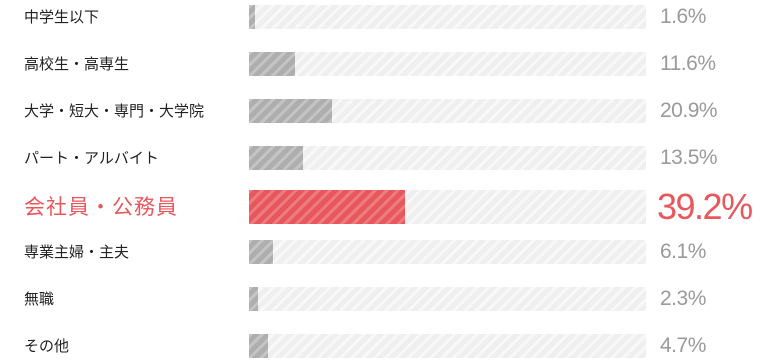 The width and height of the screenshot is (783, 361). What do you see at coordinates (683, 251) in the screenshot?
I see `value-label: 6.1%` at bounding box center [683, 251].